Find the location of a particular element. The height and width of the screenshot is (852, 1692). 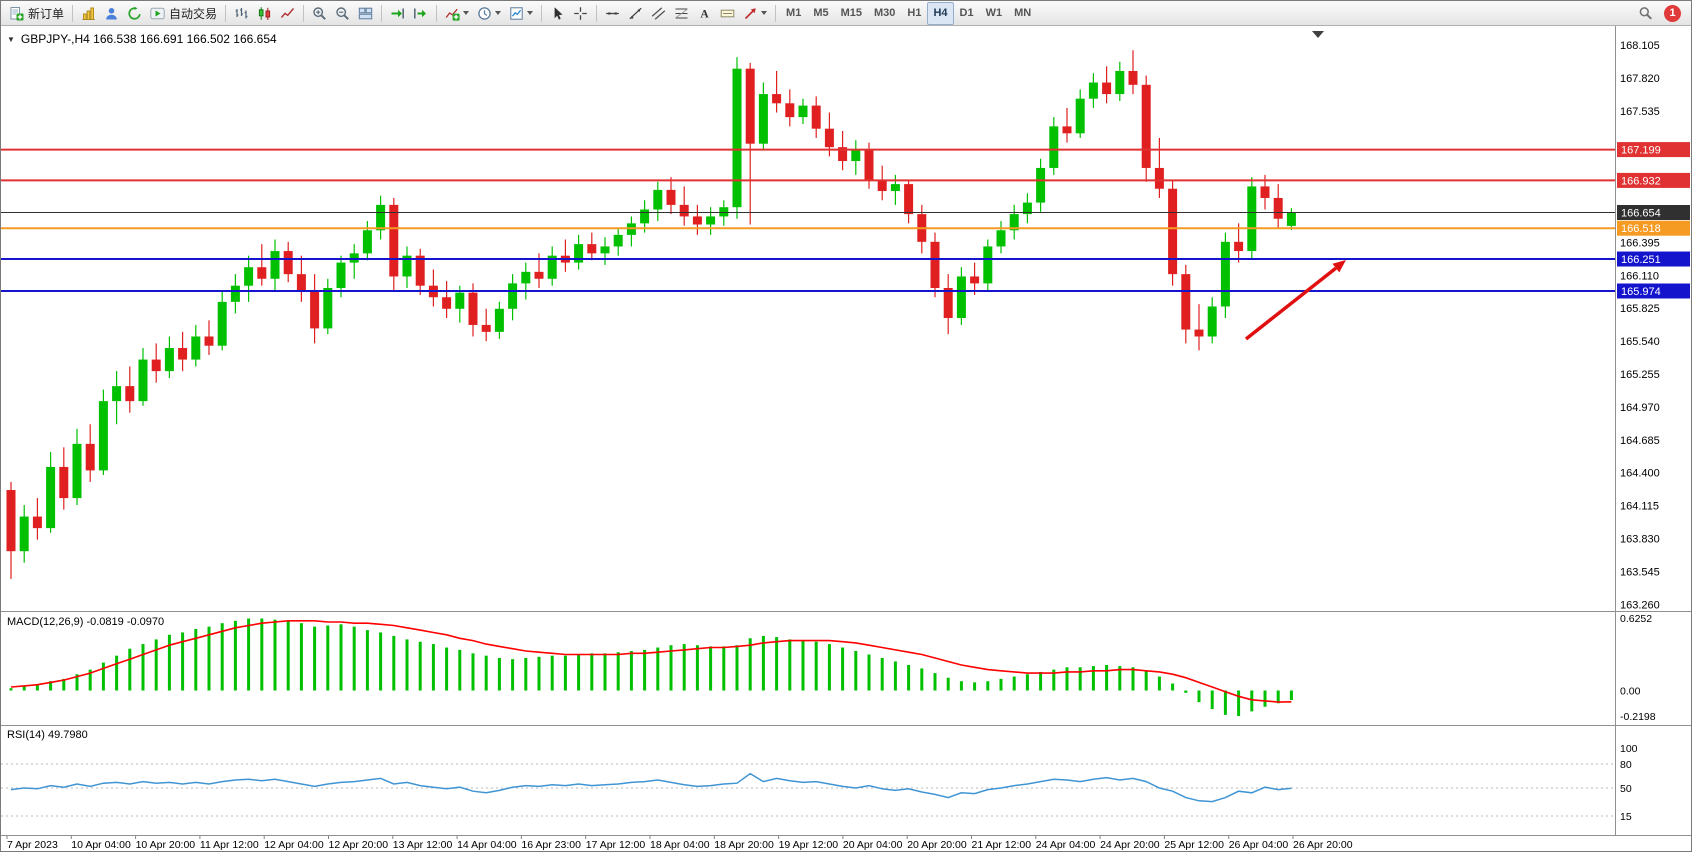

svg-text: 164.970 is located at coordinates (1640, 408).